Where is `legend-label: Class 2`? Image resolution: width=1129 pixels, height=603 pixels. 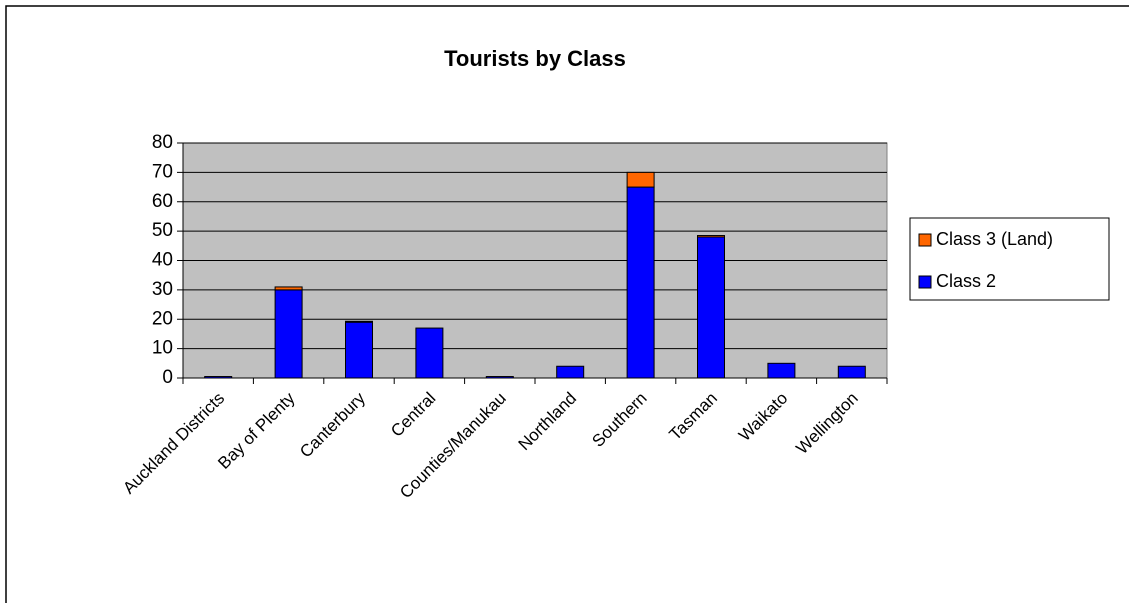 legend-label: Class 2 is located at coordinates (966, 281).